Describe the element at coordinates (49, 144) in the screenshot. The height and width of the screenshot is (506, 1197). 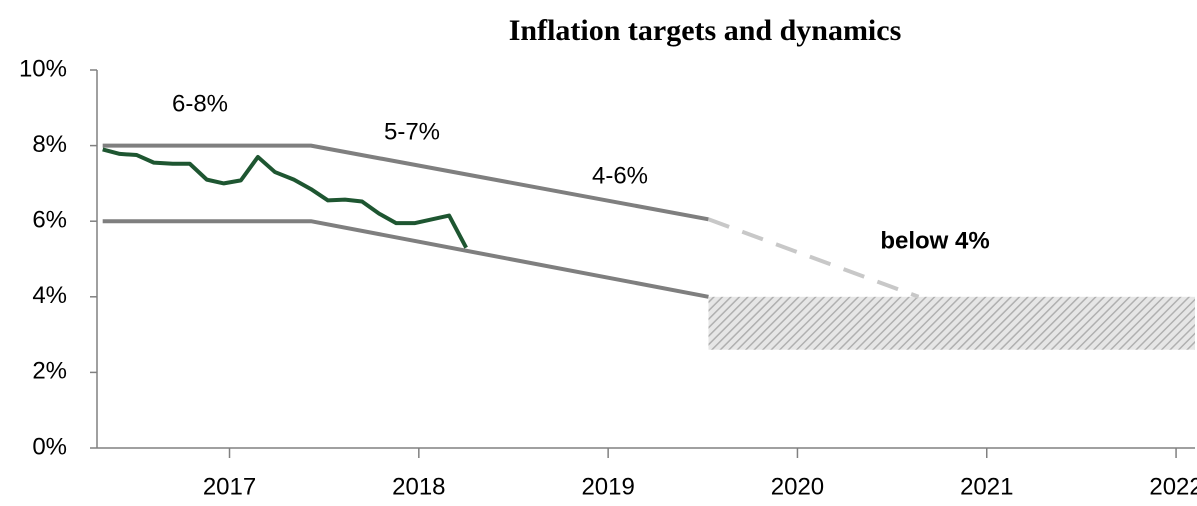
I see `y-tick-label: 8%` at that location.